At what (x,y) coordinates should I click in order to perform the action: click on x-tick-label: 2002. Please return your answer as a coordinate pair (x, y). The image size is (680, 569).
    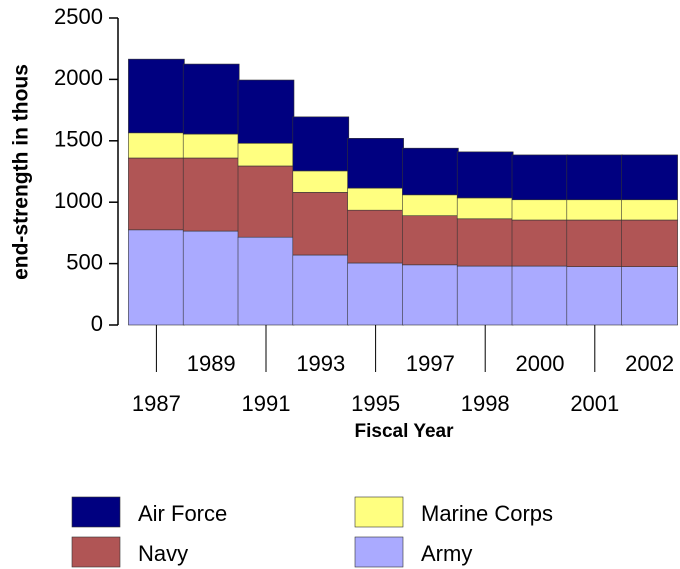
    Looking at the image, I should click on (649, 363).